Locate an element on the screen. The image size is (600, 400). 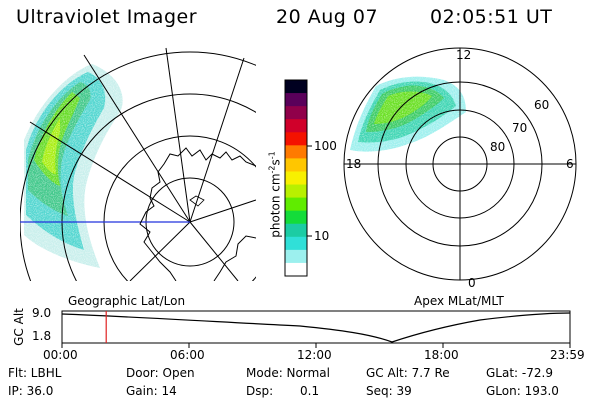
timeline-xtick-2359: 23:59 is located at coordinates (567, 355).